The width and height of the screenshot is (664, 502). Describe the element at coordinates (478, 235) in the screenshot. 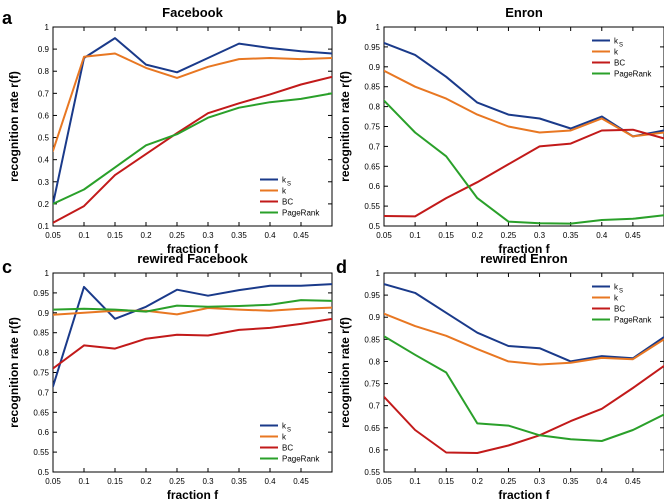

I see `x-tick-label: 0.2` at that location.